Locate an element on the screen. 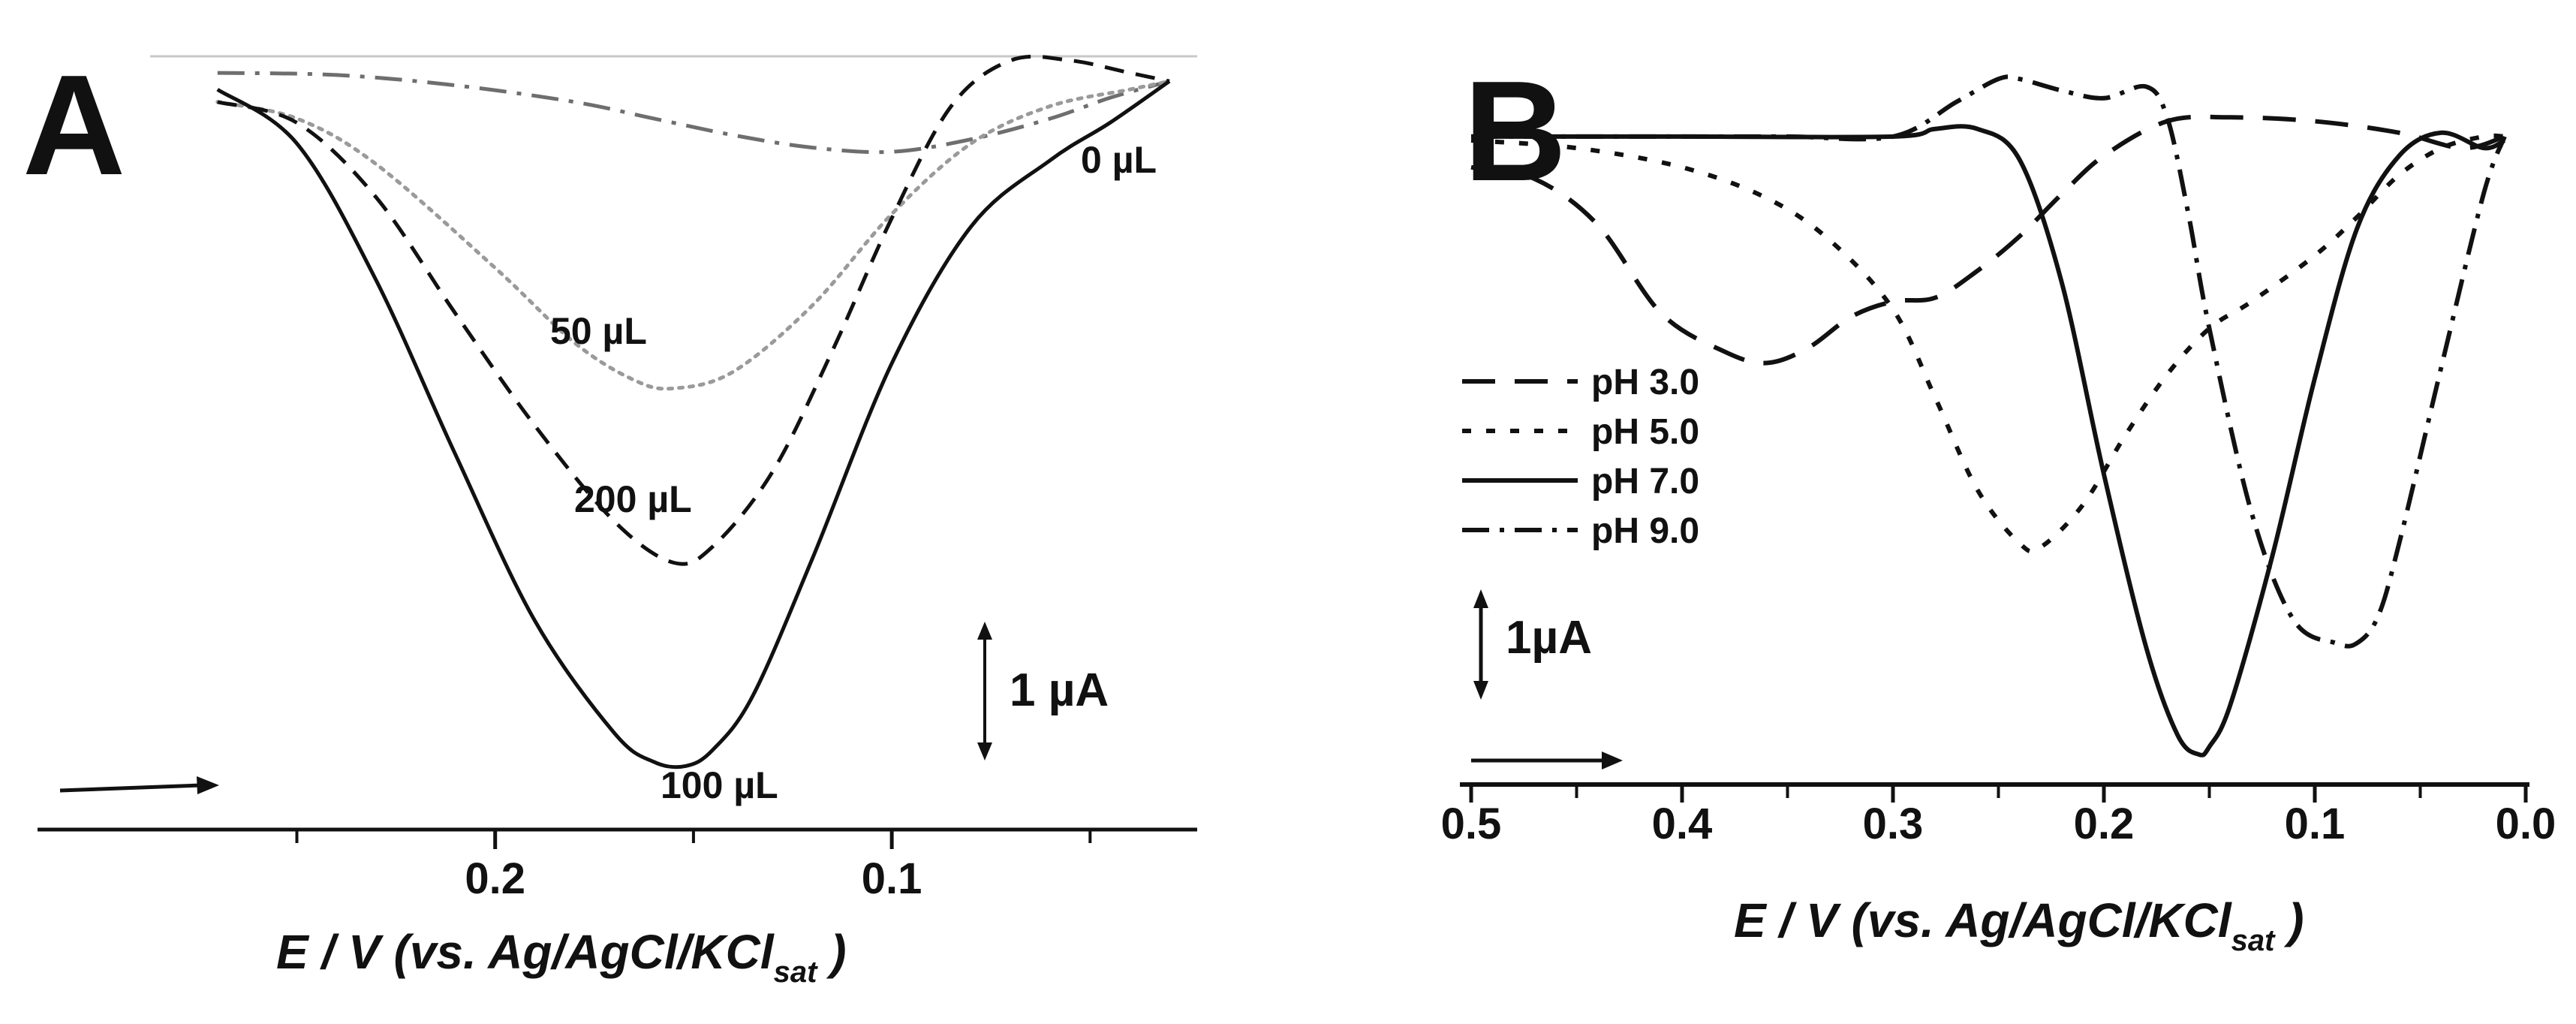 The image size is (2576, 1024). x-tick-label: 0.5 is located at coordinates (1471, 824).